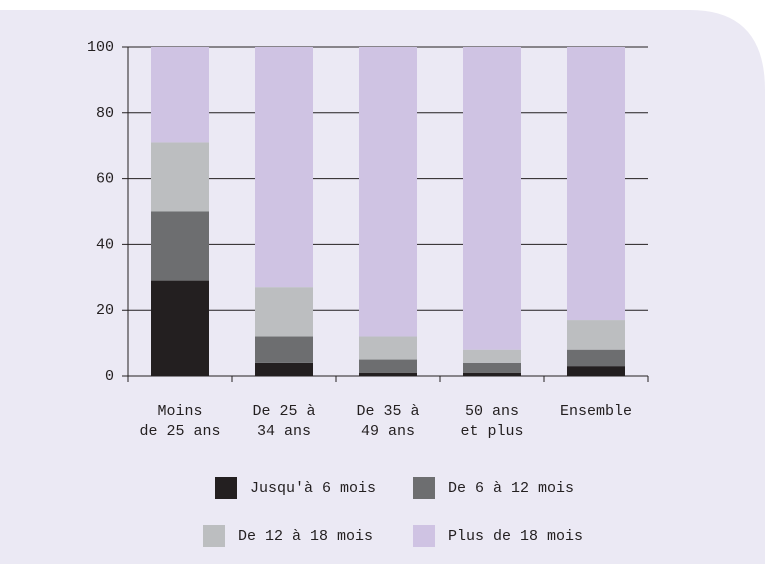 The height and width of the screenshot is (564, 765). Describe the element at coordinates (491, 421) in the screenshot. I see `x-tick-label: 50 ans et plus` at that location.